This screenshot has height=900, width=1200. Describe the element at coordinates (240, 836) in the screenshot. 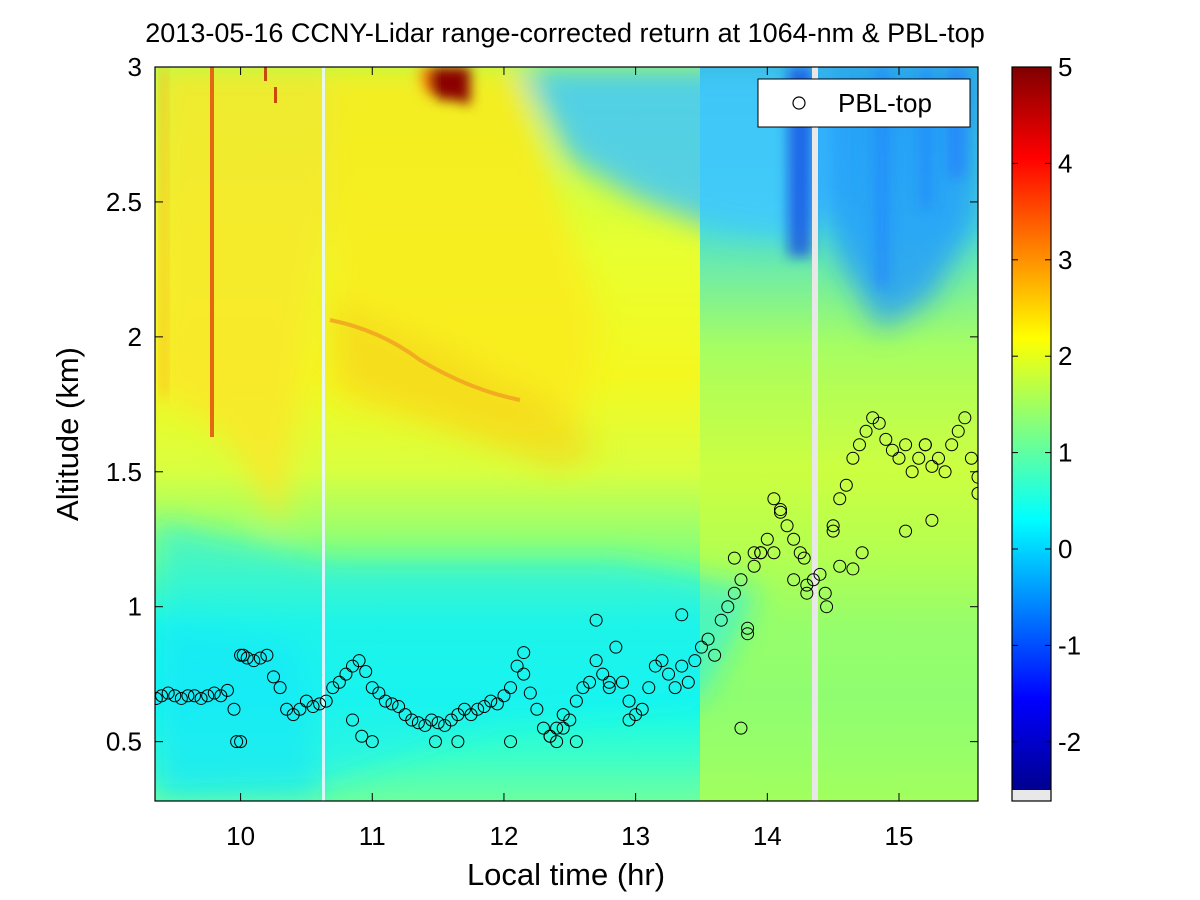

I see `x-tick-label: 10` at that location.